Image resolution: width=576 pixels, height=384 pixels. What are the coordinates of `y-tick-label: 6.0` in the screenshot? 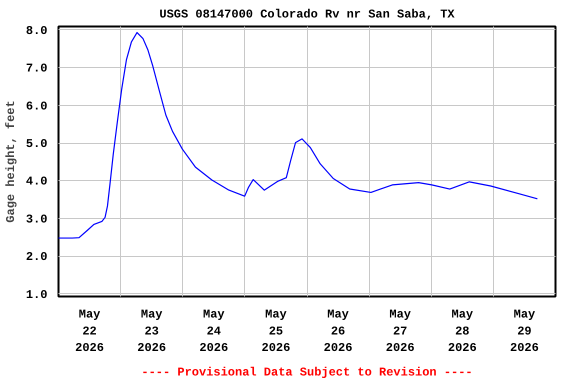 It's located at (37, 106).